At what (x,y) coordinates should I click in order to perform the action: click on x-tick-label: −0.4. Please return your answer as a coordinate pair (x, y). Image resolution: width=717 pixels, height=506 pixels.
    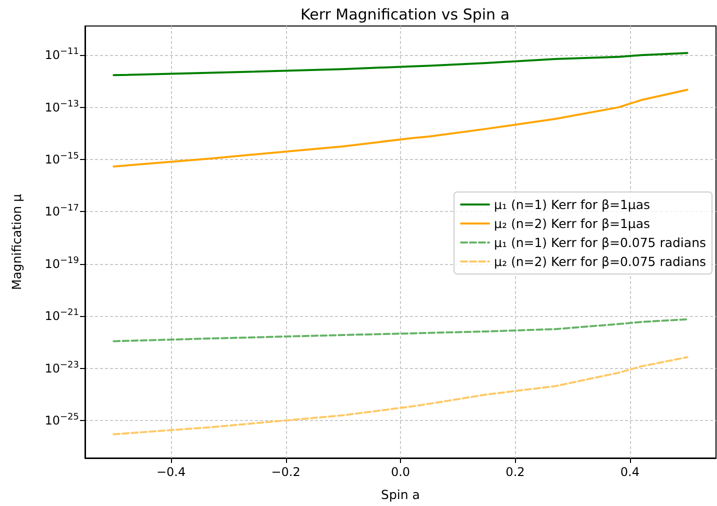
    Looking at the image, I should click on (171, 472).